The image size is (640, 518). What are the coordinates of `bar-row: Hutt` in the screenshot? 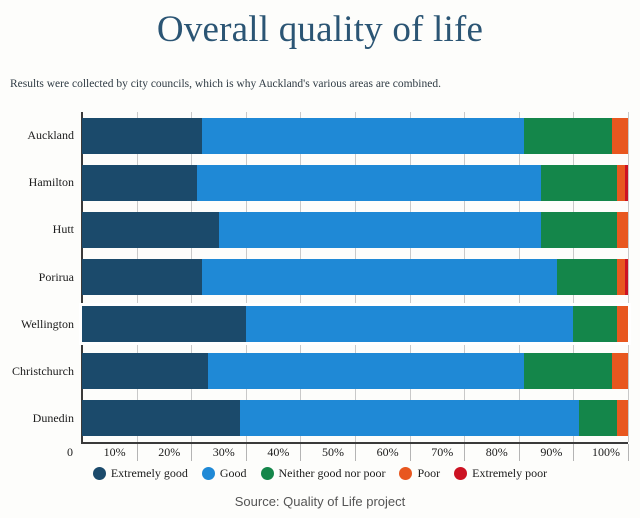 It's located at (320, 229).